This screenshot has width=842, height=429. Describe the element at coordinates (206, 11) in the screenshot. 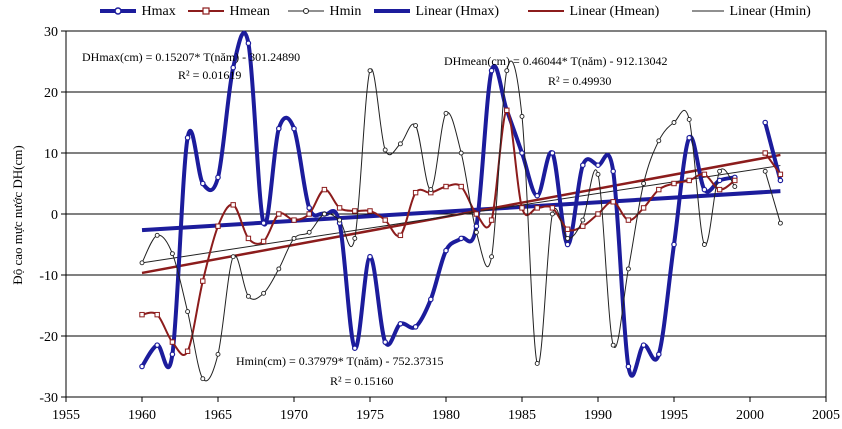

I see `legend-swatch-hmean` at that location.